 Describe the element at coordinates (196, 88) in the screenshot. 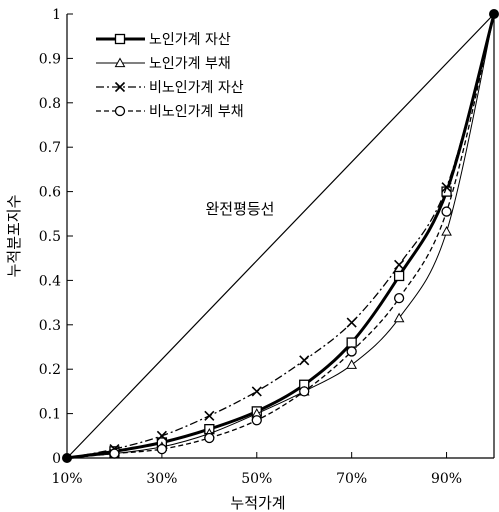

I see `legend-label-nonelderly-assets: 비노인가계 자산` at that location.